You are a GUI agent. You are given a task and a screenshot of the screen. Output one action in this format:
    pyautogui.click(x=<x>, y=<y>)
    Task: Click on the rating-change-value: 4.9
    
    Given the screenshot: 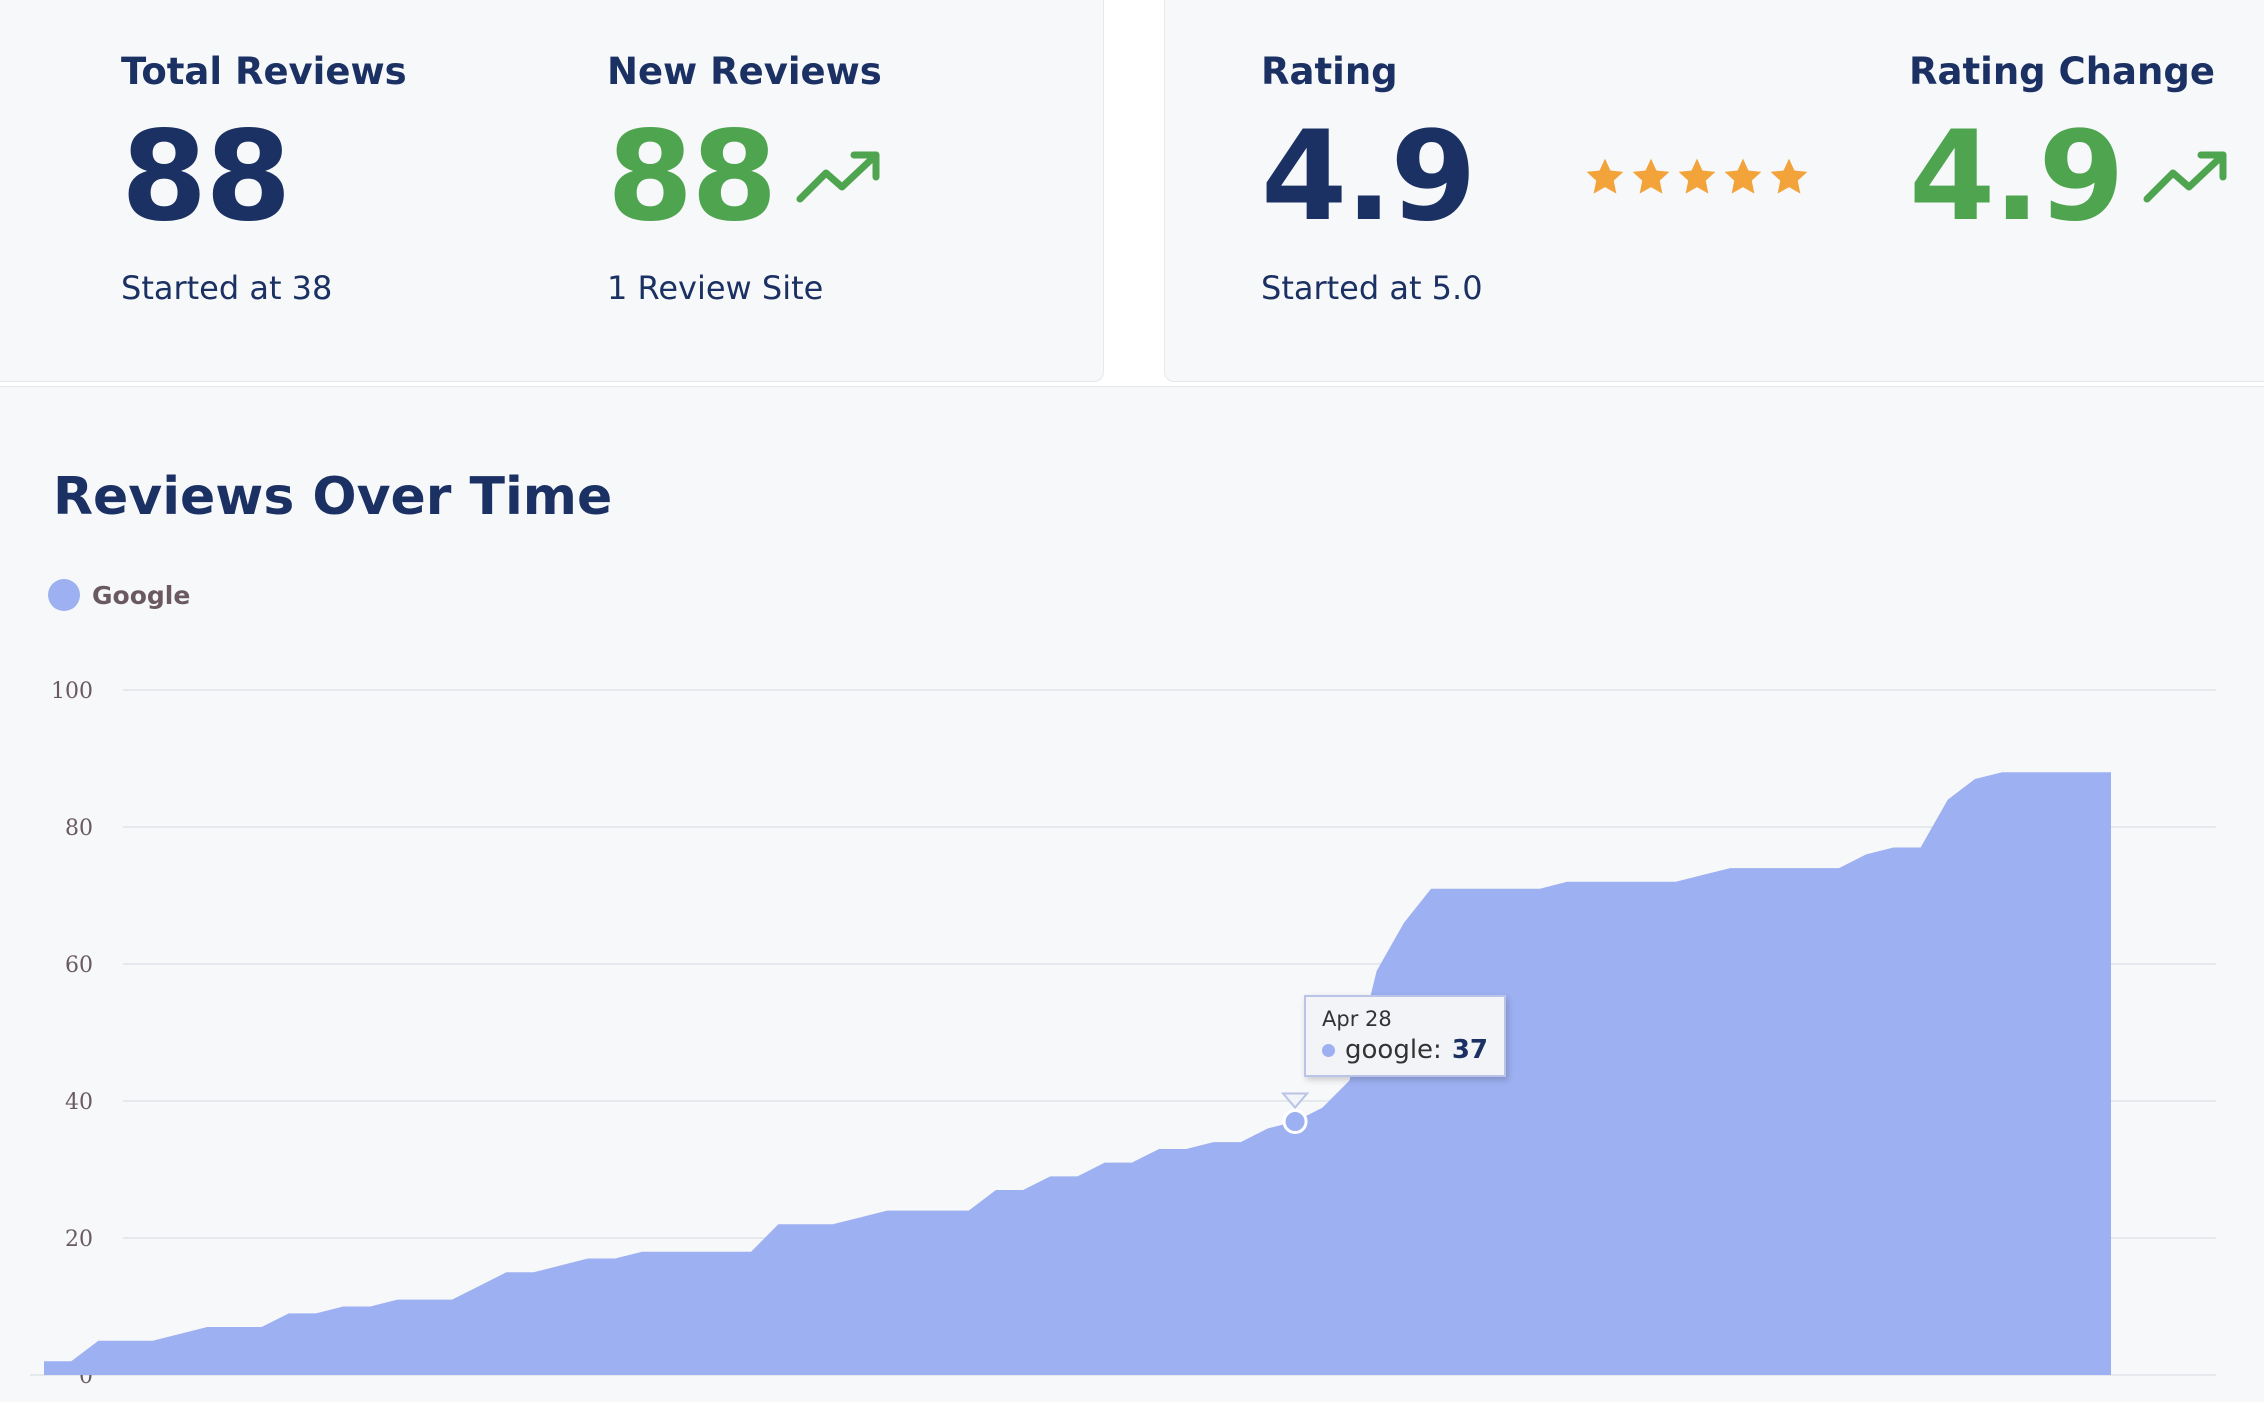 What is the action you would take?
    pyautogui.click(x=2017, y=177)
    